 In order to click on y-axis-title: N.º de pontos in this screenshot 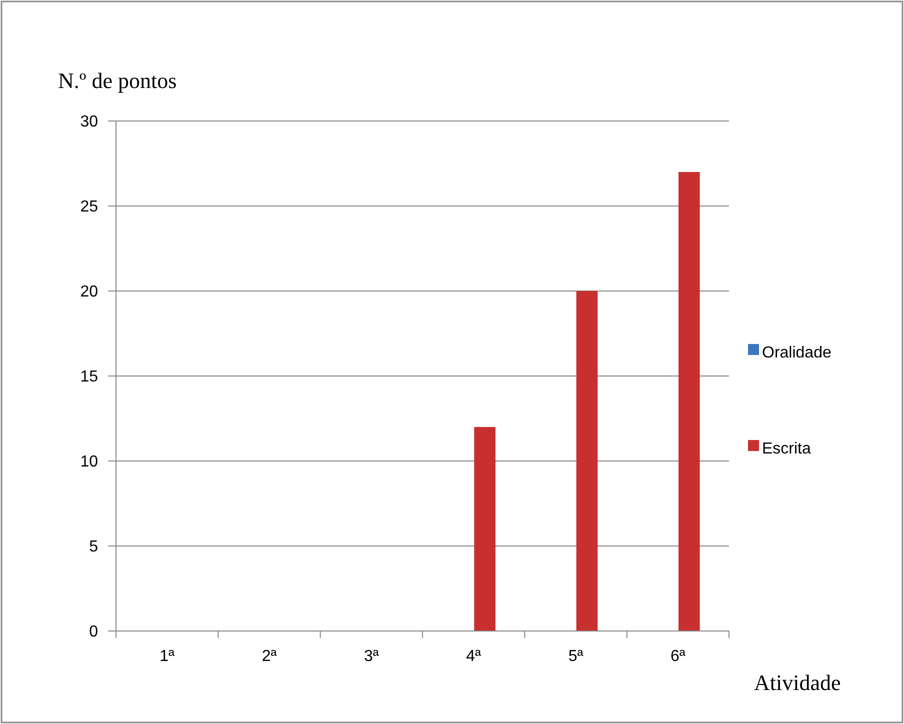, I will do `click(117, 80)`.